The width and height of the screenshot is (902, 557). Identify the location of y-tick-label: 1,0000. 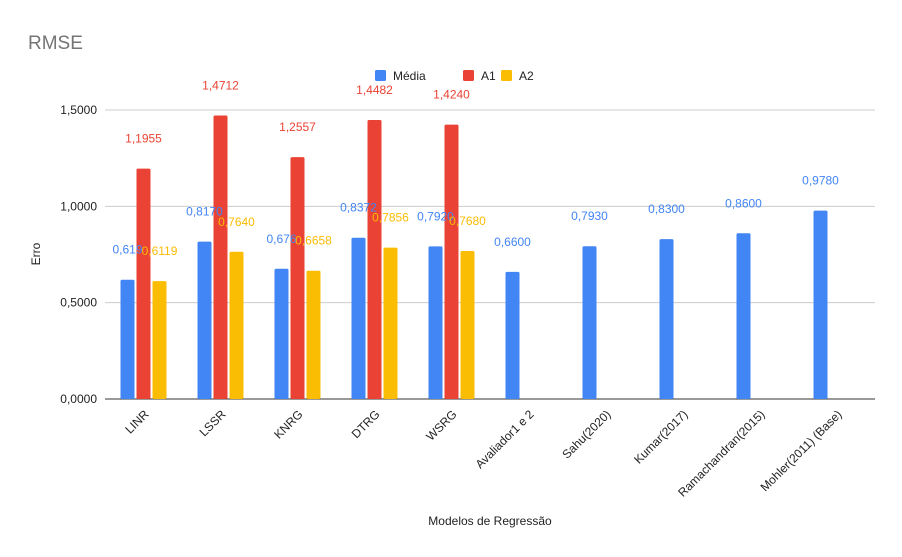
(78, 206).